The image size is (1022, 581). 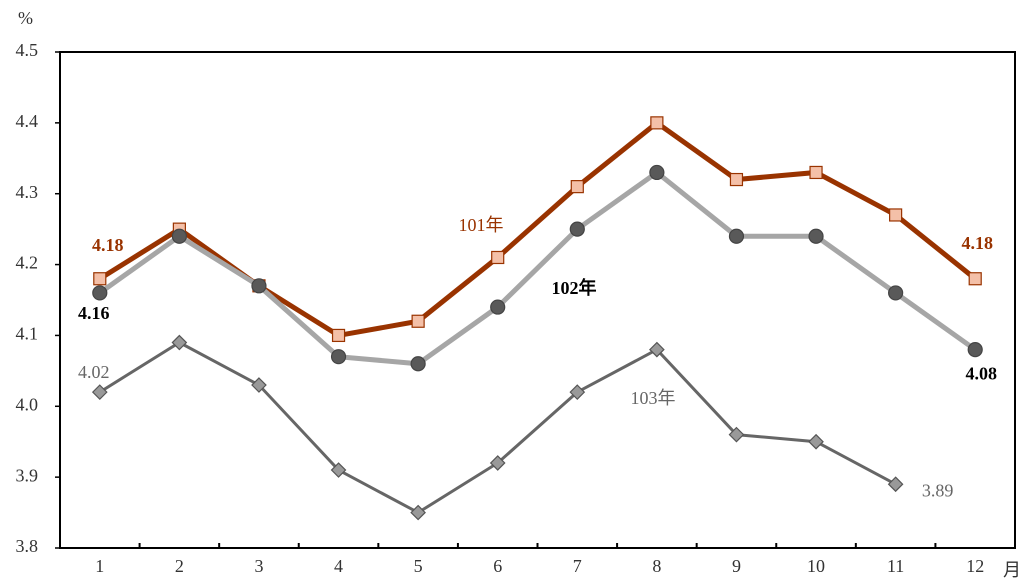 What do you see at coordinates (574, 287) in the screenshot?
I see `series-label: 102年` at bounding box center [574, 287].